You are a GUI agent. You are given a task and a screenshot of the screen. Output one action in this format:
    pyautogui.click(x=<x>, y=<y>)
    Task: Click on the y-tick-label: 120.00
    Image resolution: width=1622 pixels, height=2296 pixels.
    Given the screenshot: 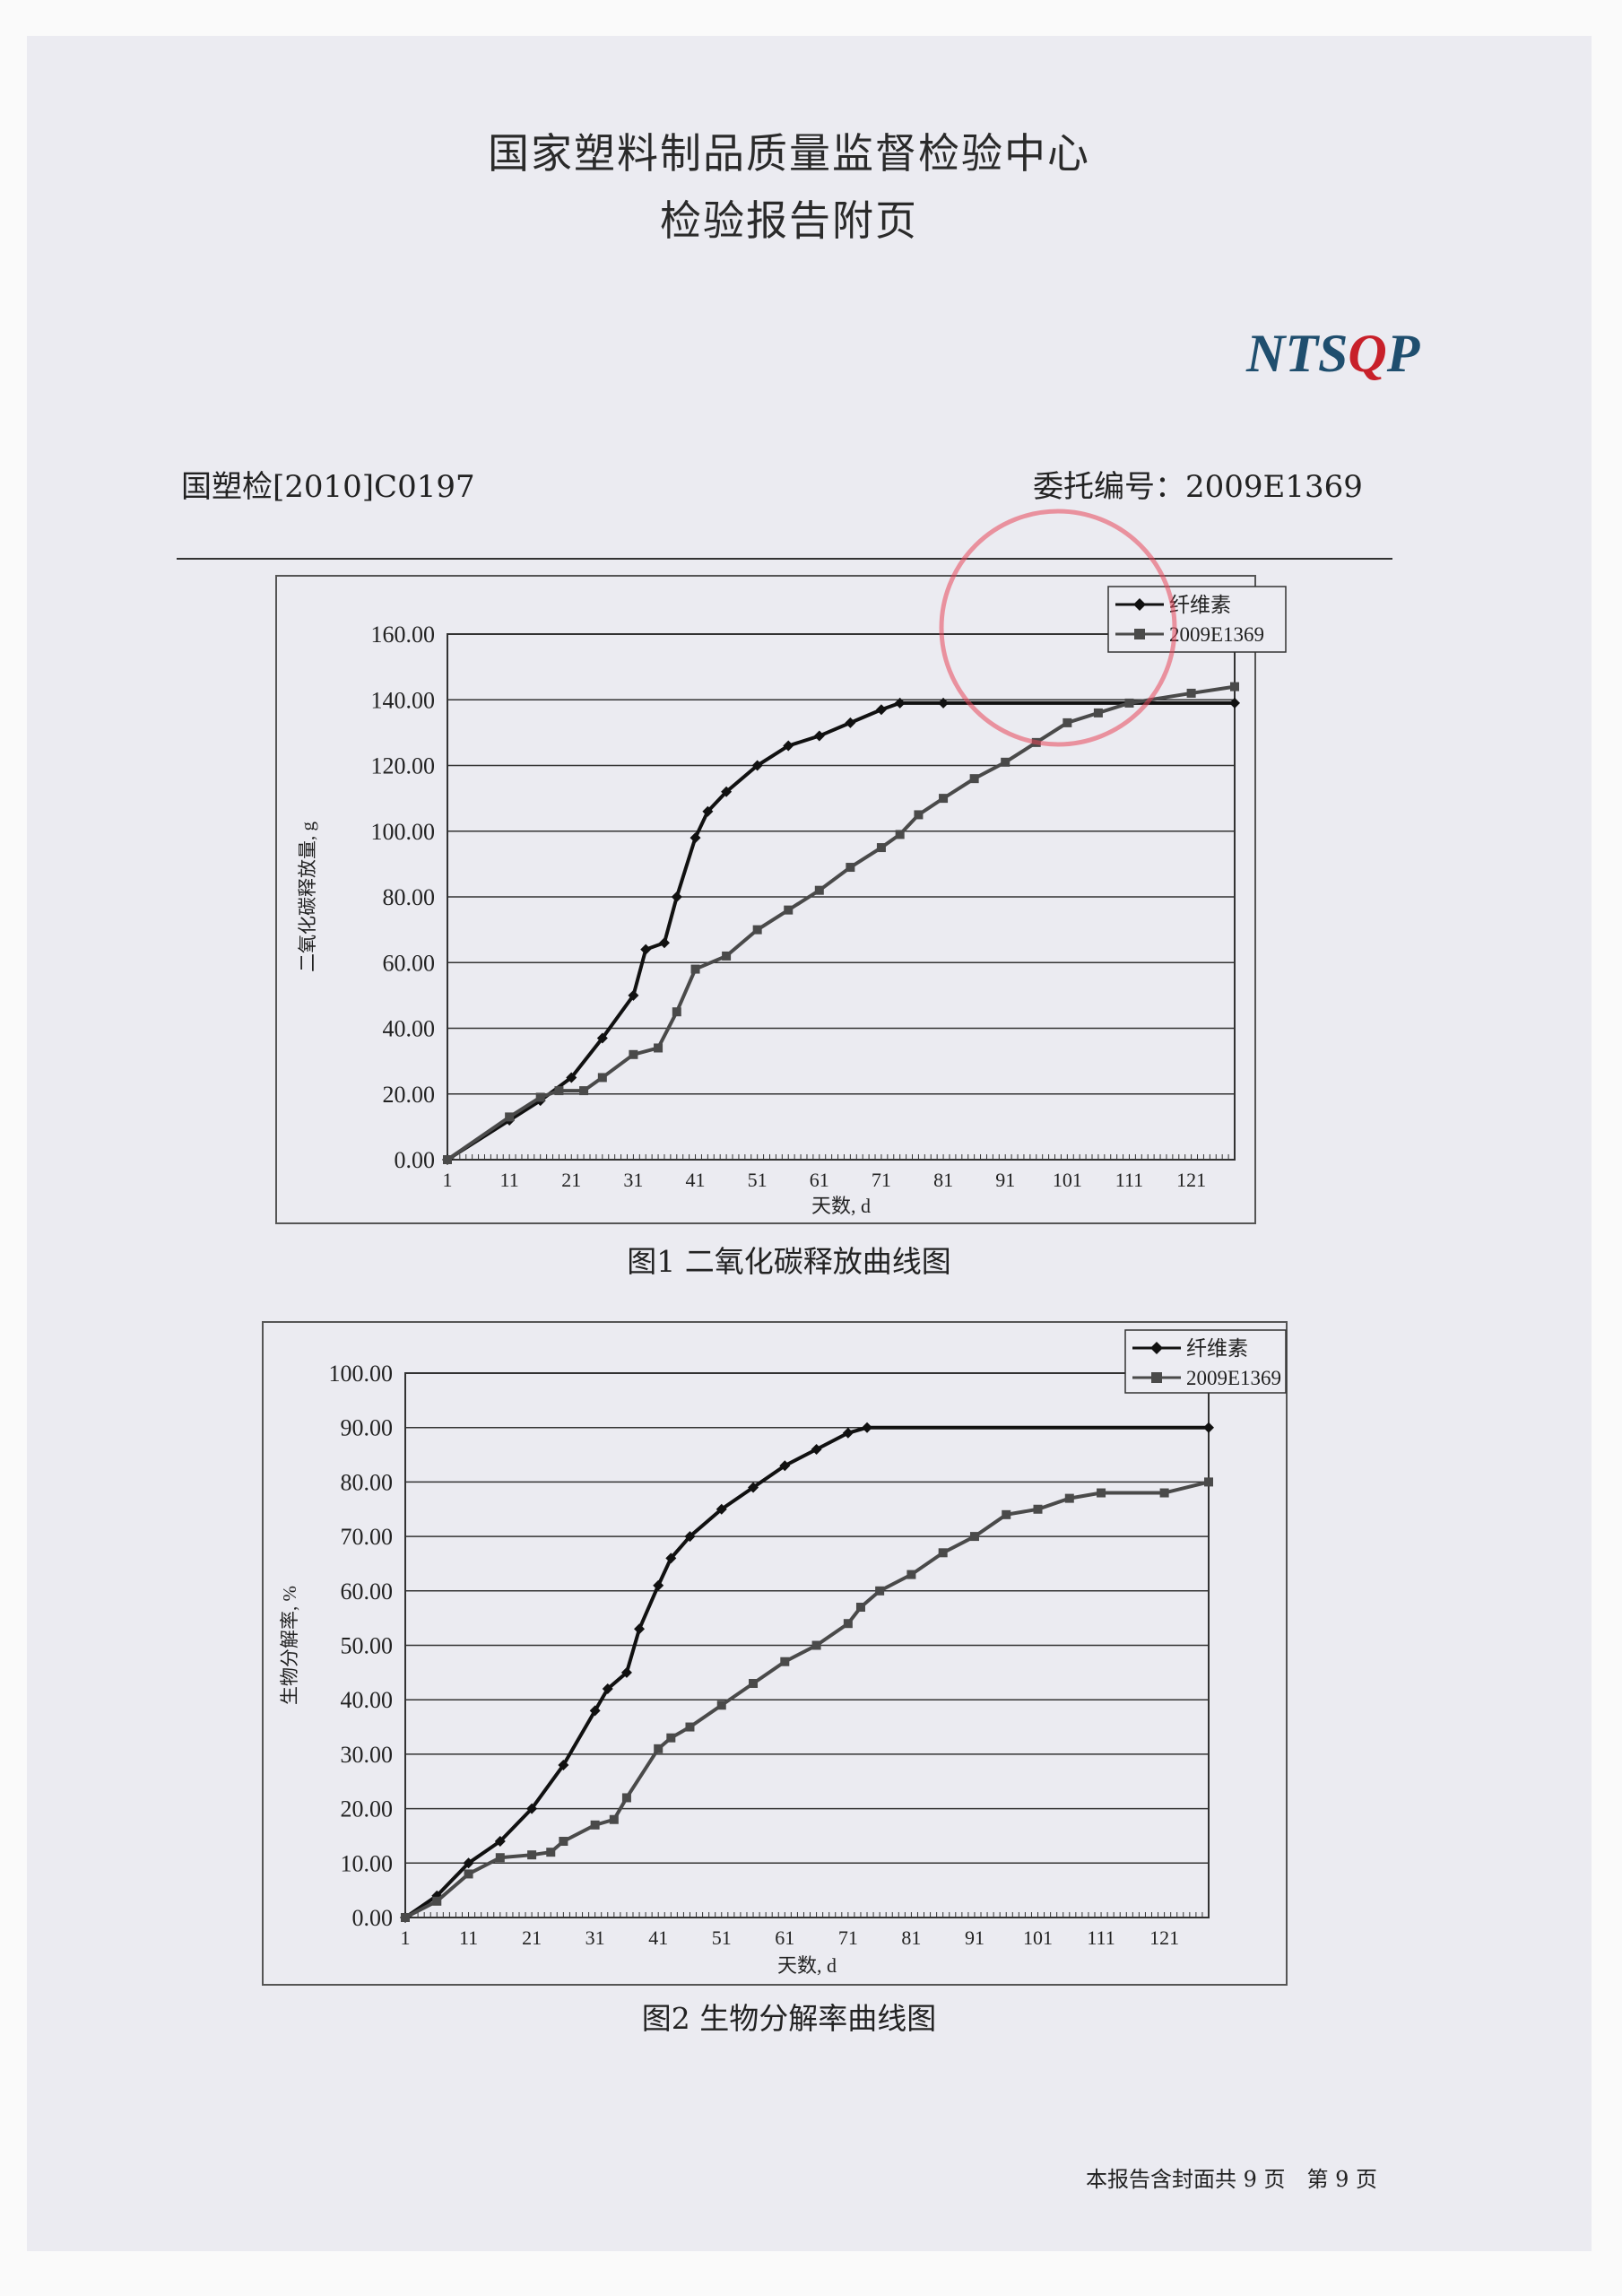 What is the action you would take?
    pyautogui.click(x=403, y=766)
    